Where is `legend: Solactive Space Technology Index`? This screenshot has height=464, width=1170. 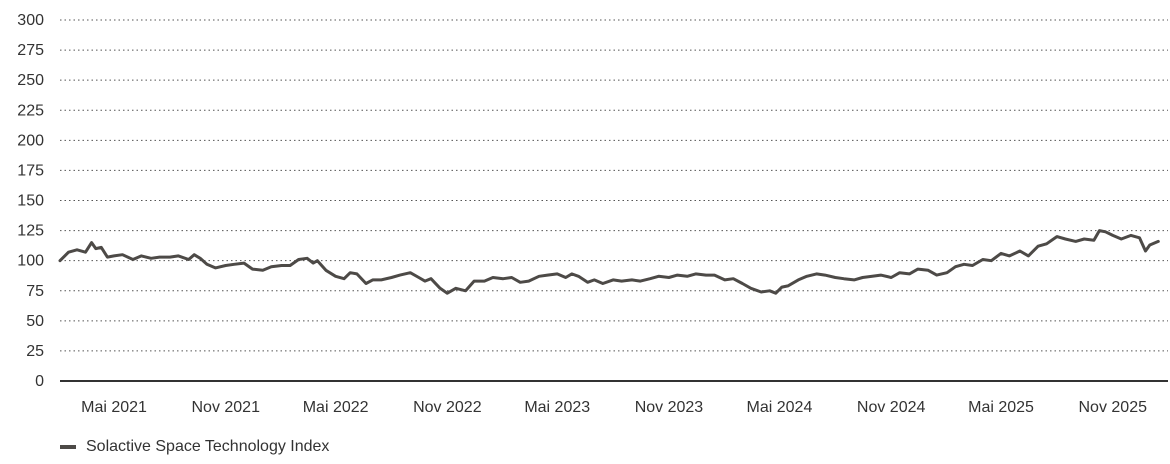 legend: Solactive Space Technology Index is located at coordinates (194, 447).